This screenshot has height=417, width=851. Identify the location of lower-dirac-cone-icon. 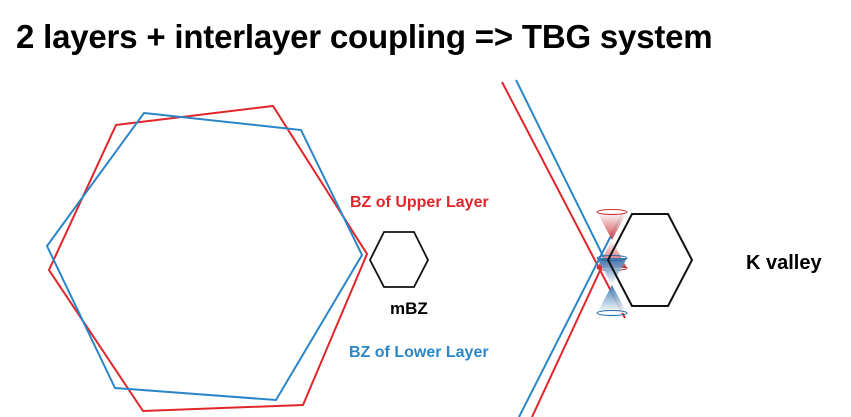
(612, 285).